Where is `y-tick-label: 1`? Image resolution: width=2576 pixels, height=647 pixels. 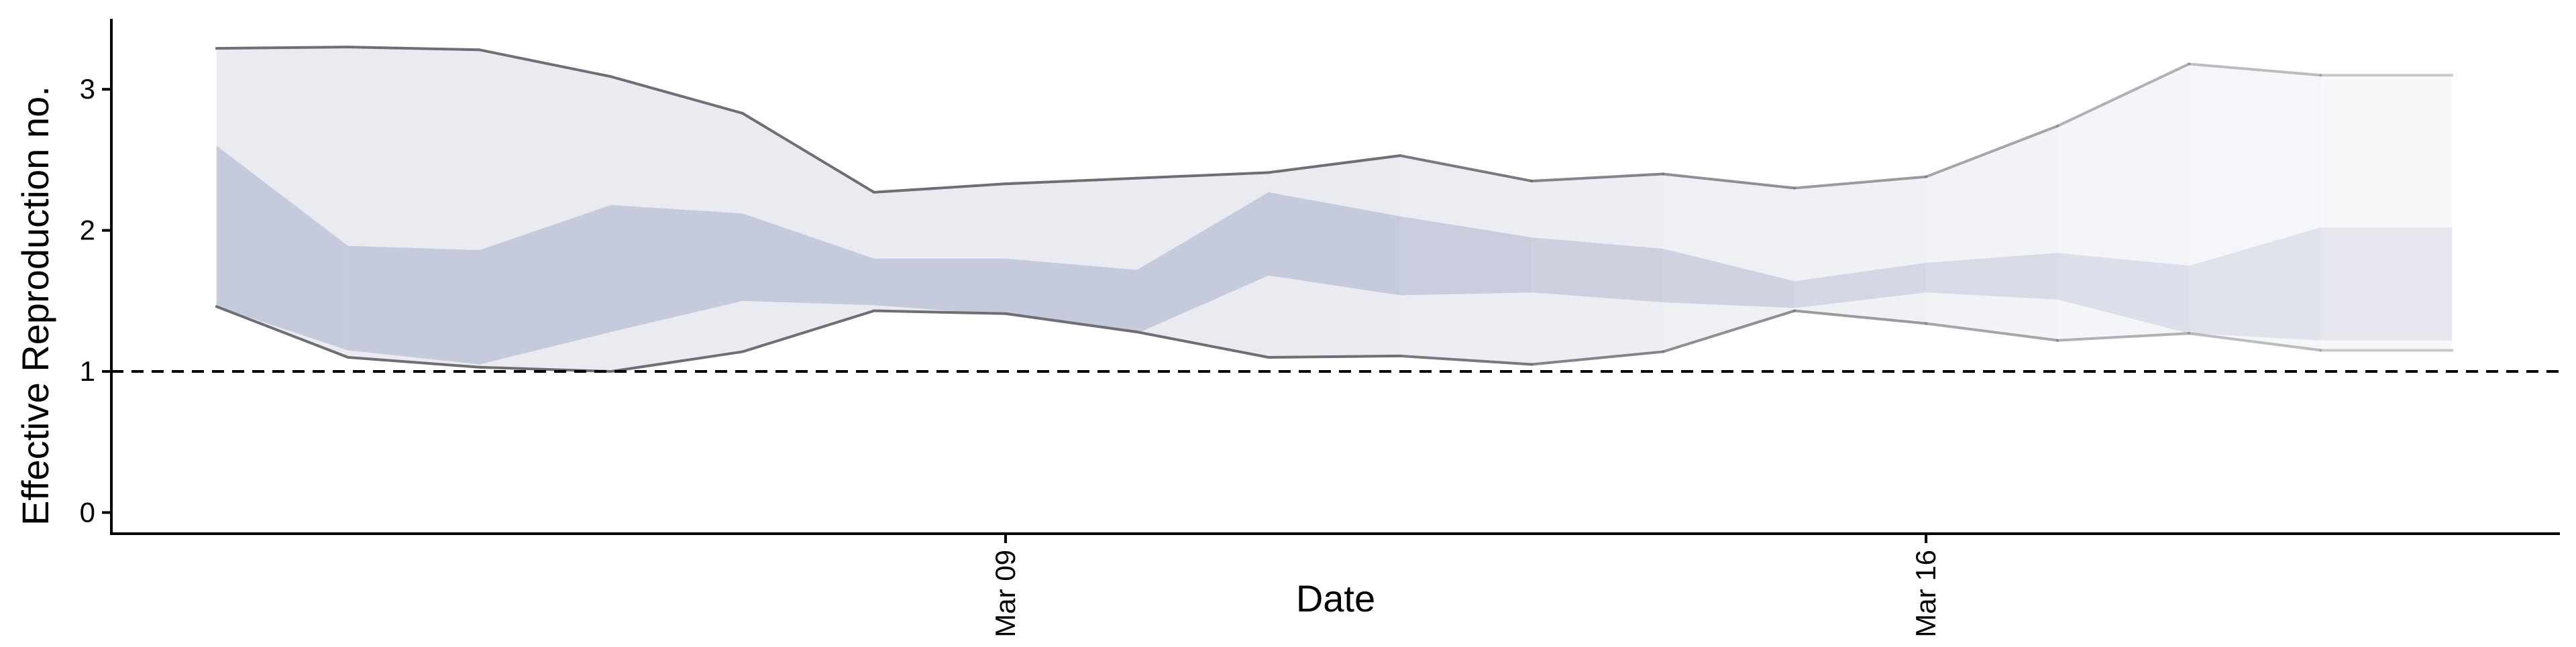 y-tick-label: 1 is located at coordinates (87, 371).